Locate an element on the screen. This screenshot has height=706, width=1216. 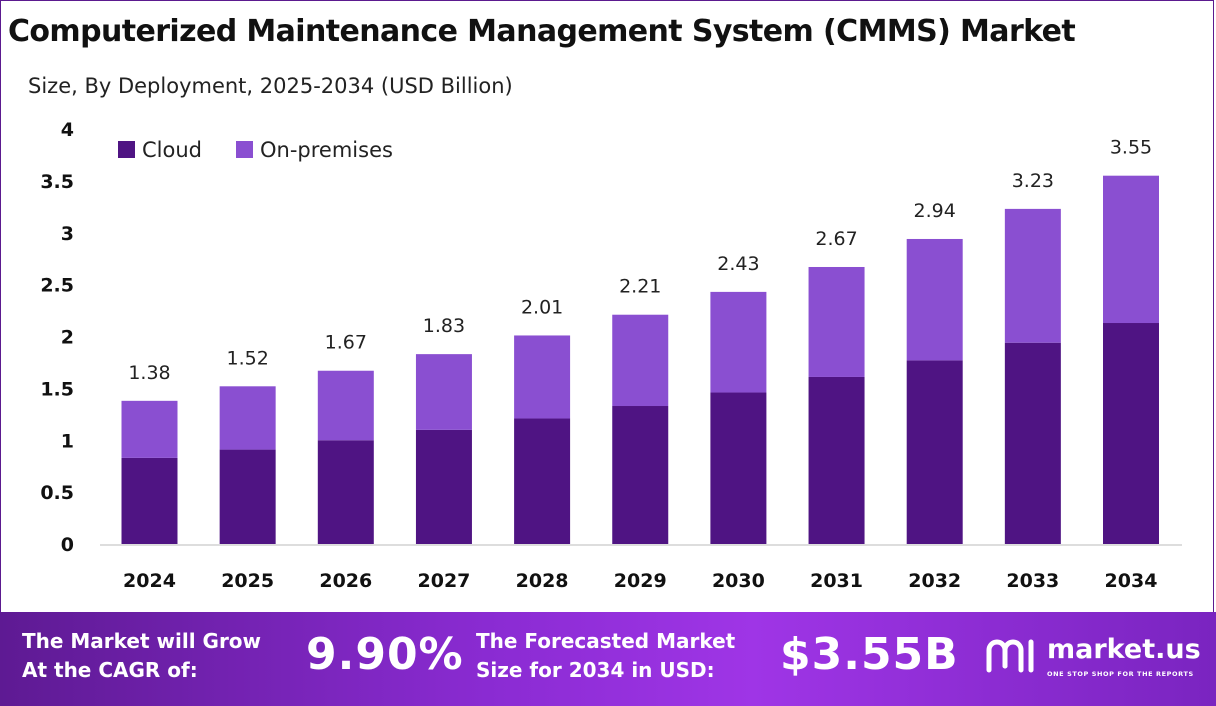
bar-total-label: 2.43 is located at coordinates (738, 264).